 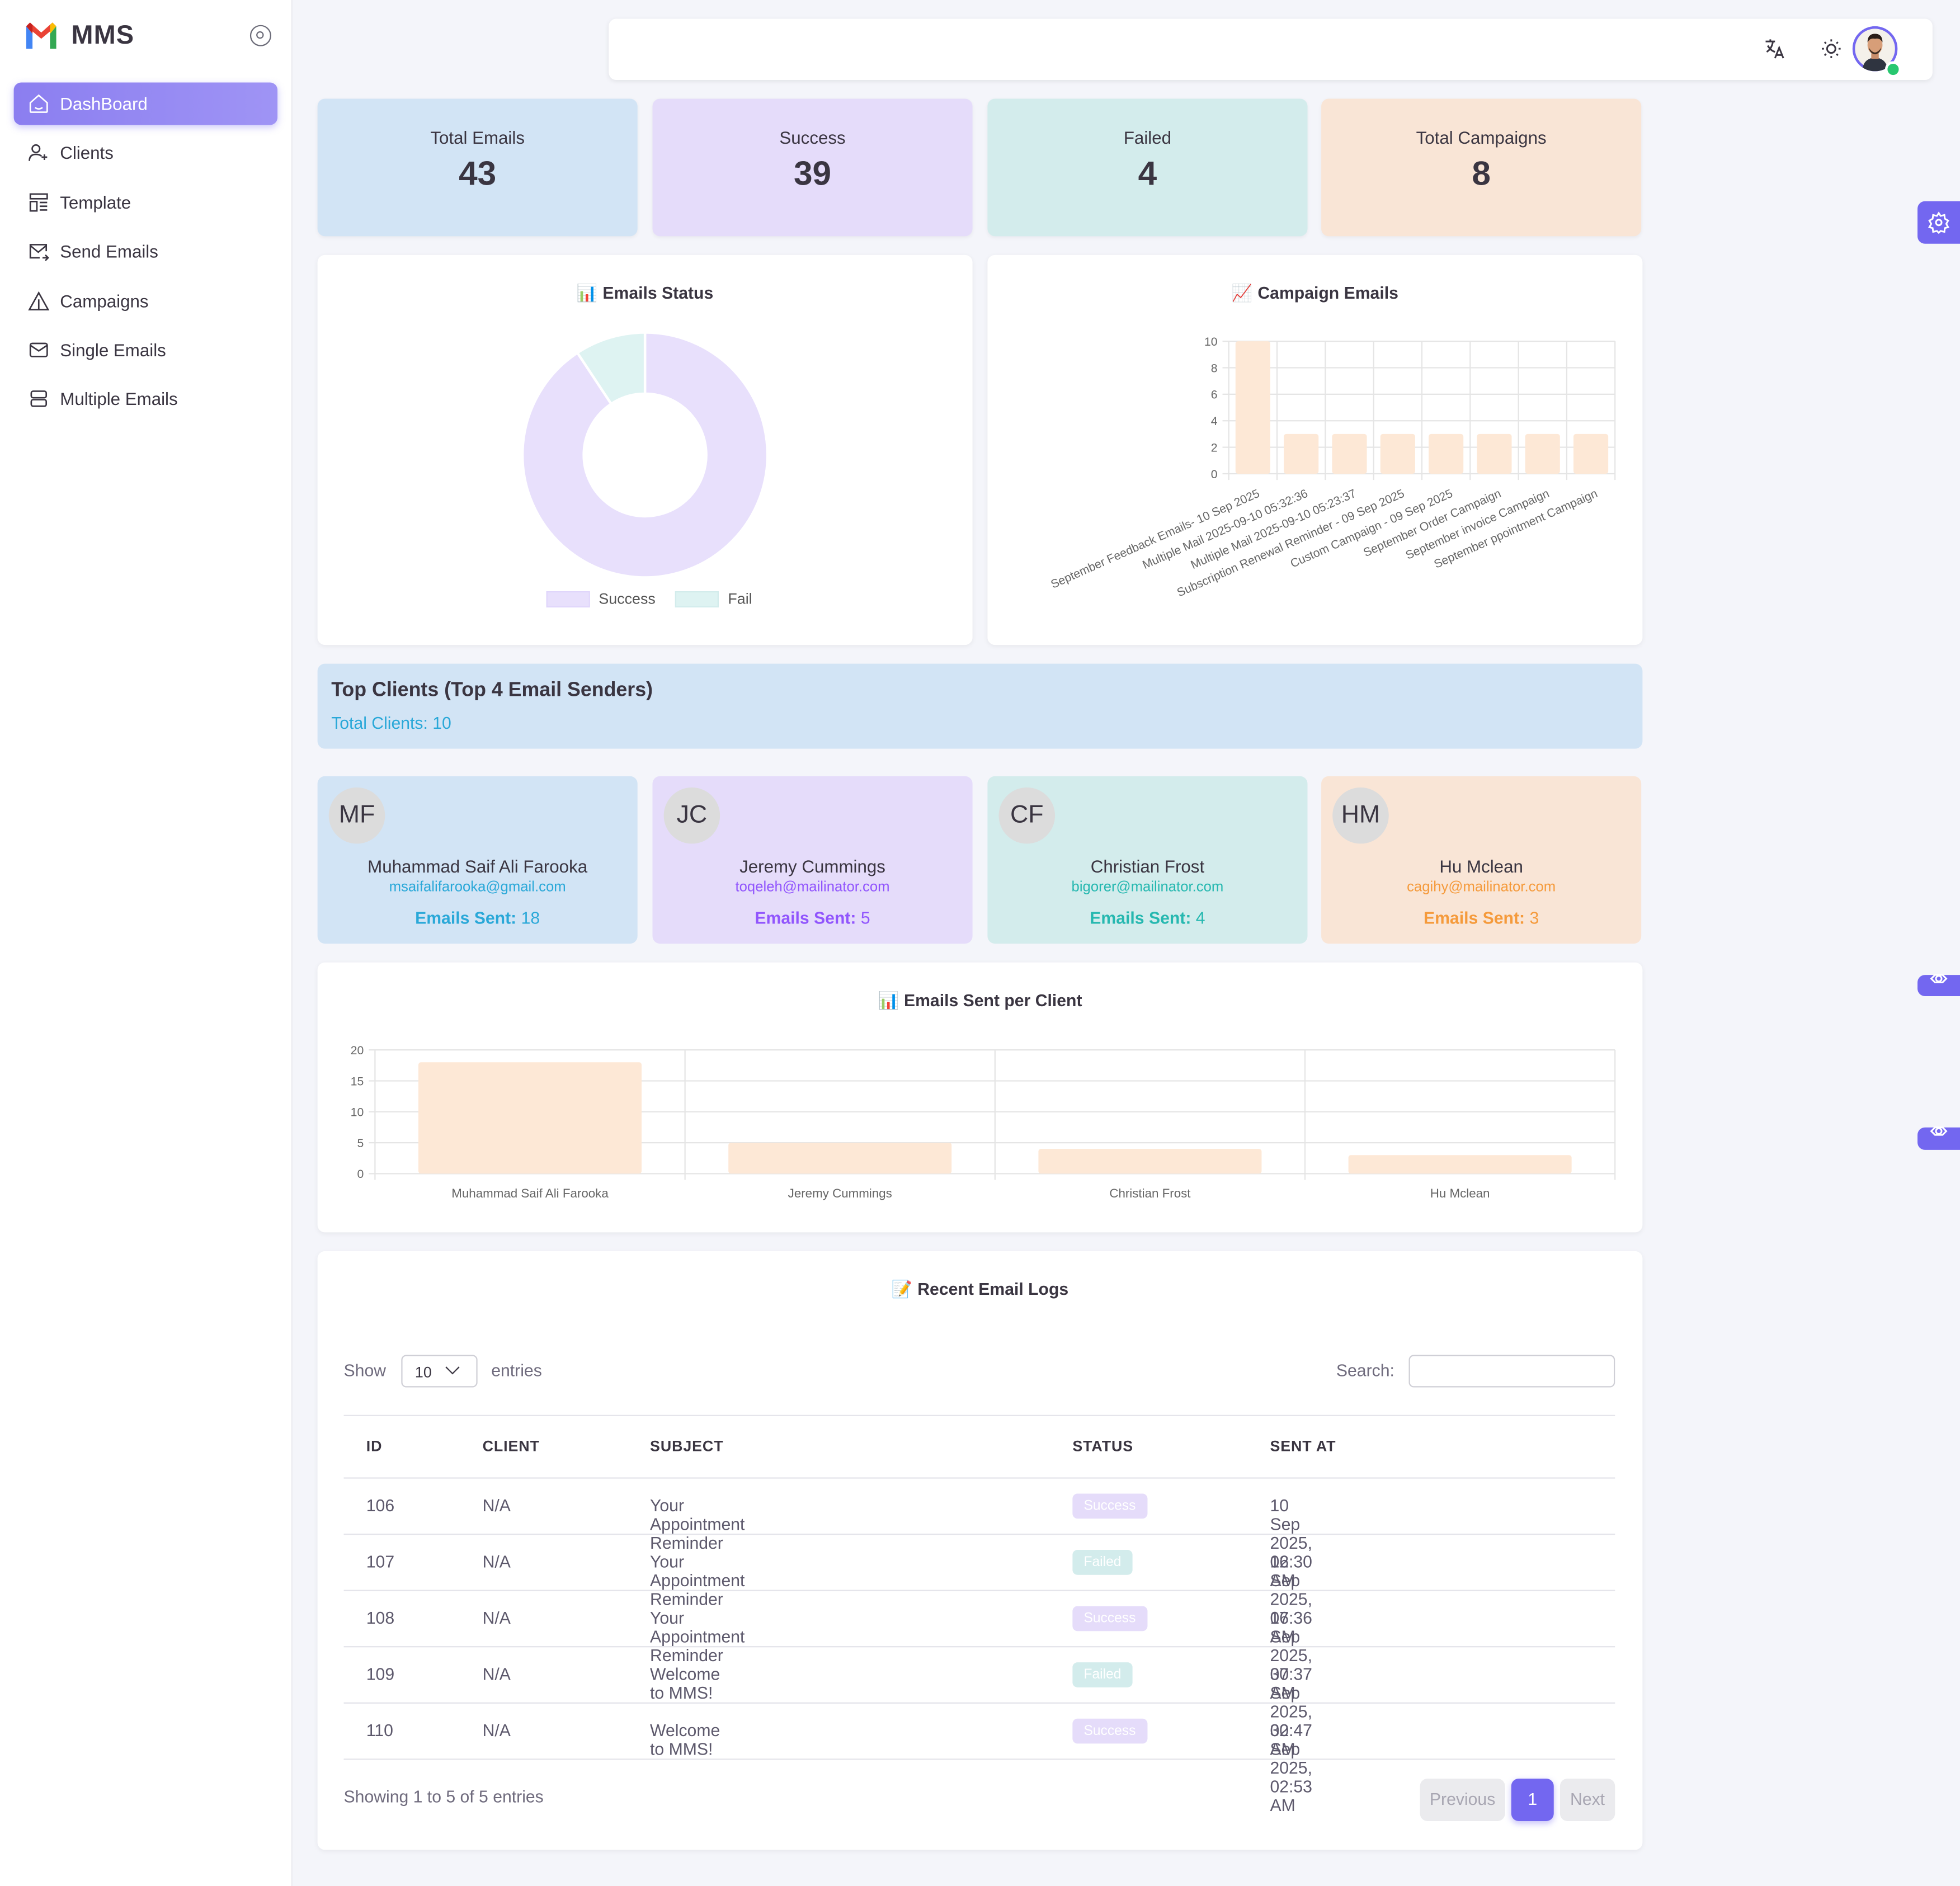 What do you see at coordinates (146, 202) in the screenshot?
I see `sidebar-item-template: Template` at bounding box center [146, 202].